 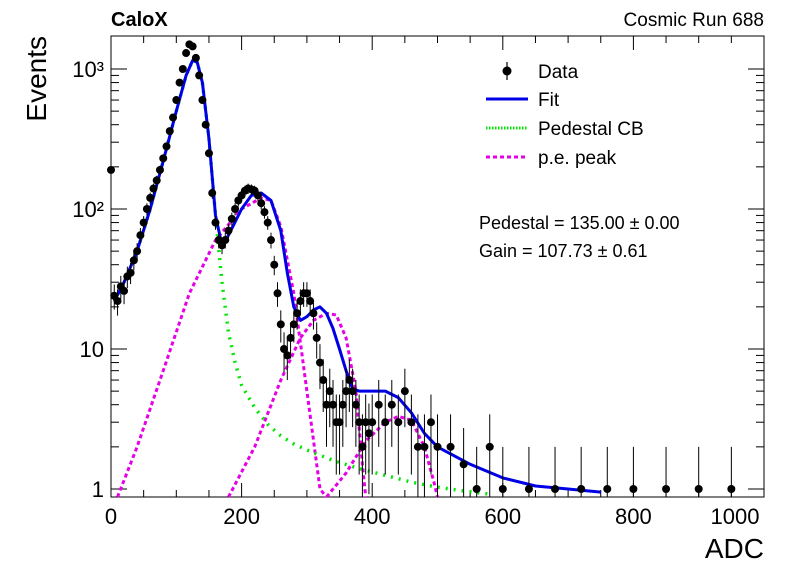 What do you see at coordinates (88, 209) in the screenshot?
I see `y-tick-label: 10²` at bounding box center [88, 209].